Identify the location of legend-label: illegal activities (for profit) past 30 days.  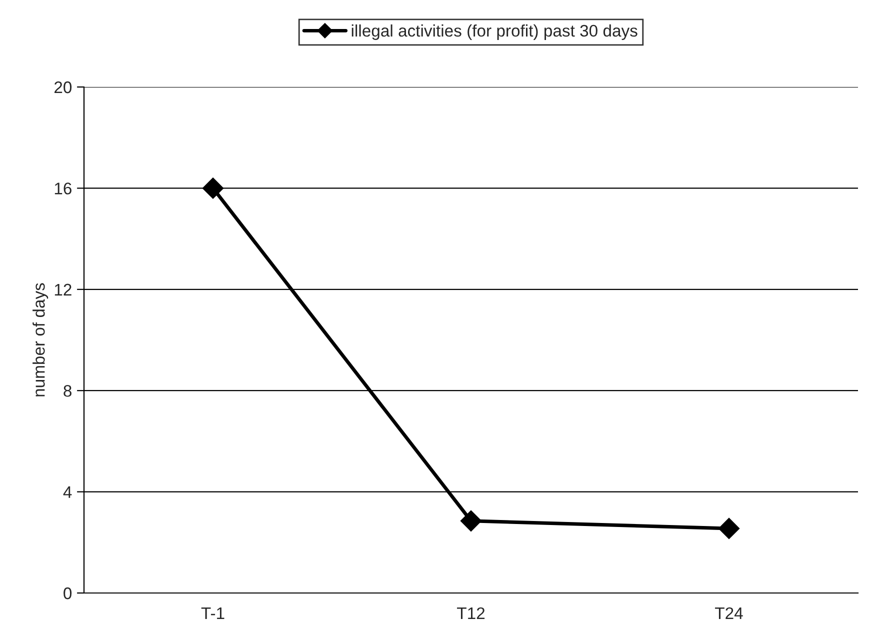
(495, 32).